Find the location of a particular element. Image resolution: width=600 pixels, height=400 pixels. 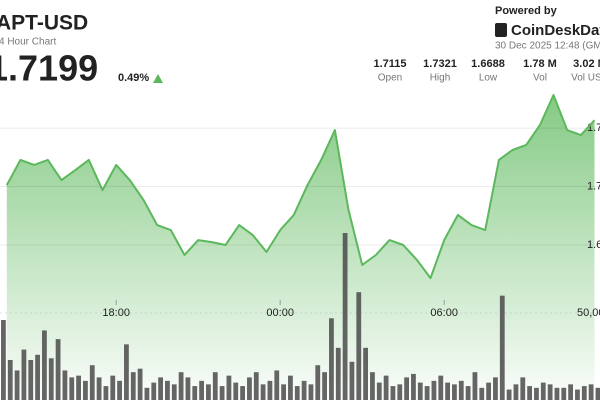

stat-label: Open is located at coordinates (390, 78).